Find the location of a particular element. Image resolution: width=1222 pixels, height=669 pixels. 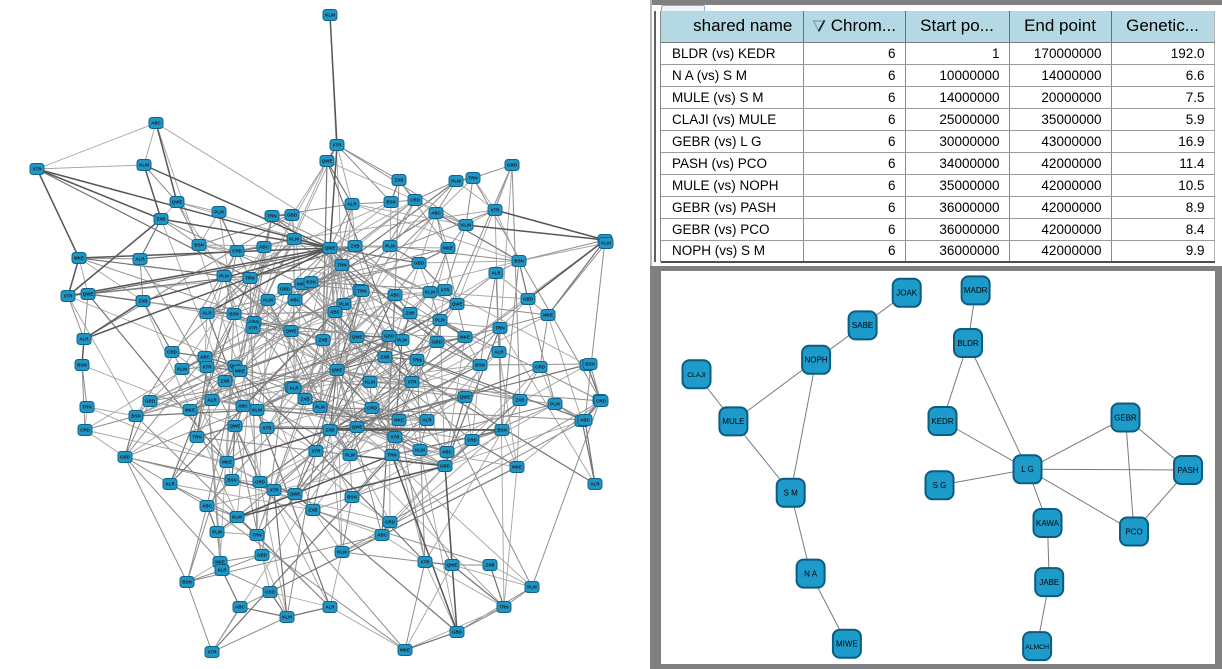

svg-text: MADR is located at coordinates (976, 290).